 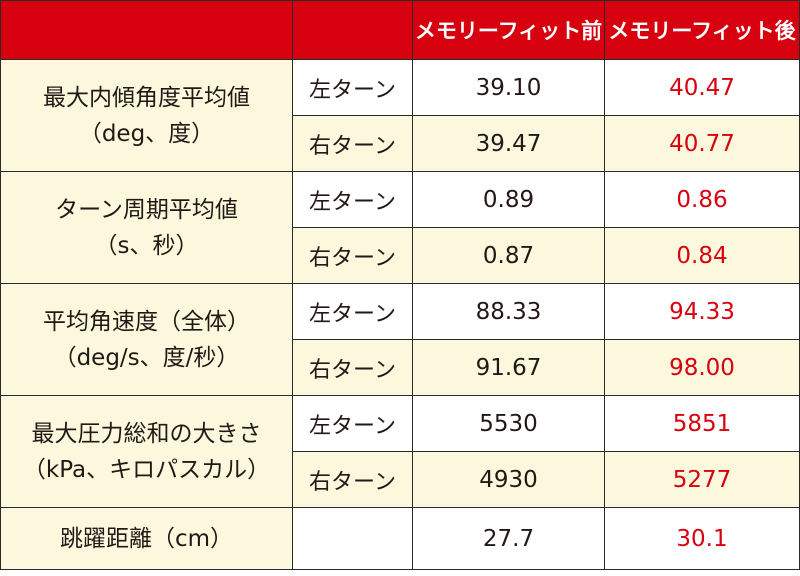 I want to click on category-label: 跳躍距離（cm）, so click(x=146, y=538).